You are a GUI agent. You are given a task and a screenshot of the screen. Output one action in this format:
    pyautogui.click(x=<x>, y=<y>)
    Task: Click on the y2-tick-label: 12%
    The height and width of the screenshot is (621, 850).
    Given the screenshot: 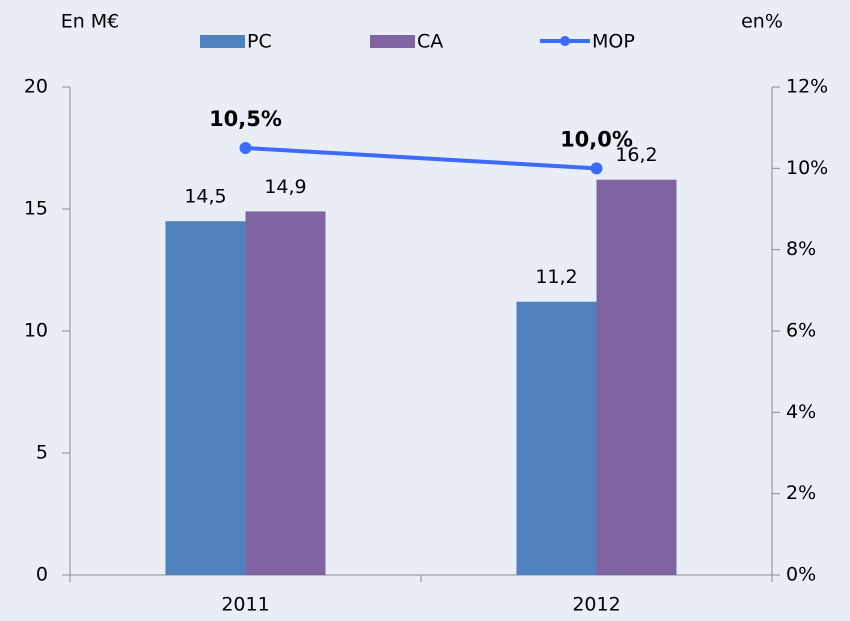 What is the action you would take?
    pyautogui.click(x=807, y=87)
    